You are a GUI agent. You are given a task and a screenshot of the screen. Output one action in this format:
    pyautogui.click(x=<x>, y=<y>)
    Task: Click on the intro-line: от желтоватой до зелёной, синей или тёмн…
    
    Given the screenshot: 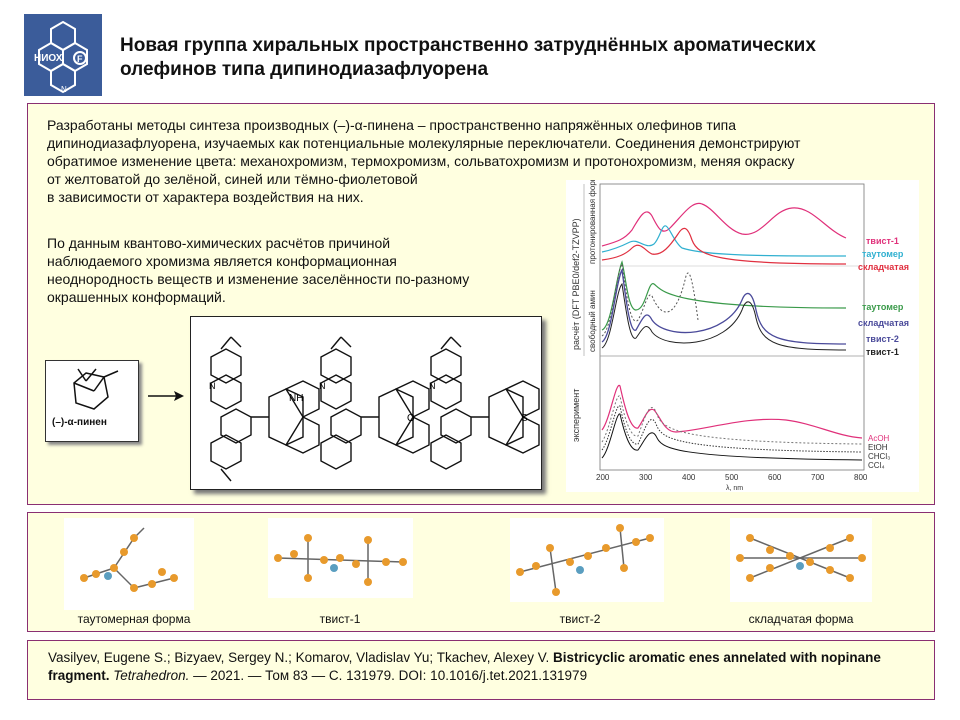 What is the action you would take?
    pyautogui.click(x=232, y=179)
    